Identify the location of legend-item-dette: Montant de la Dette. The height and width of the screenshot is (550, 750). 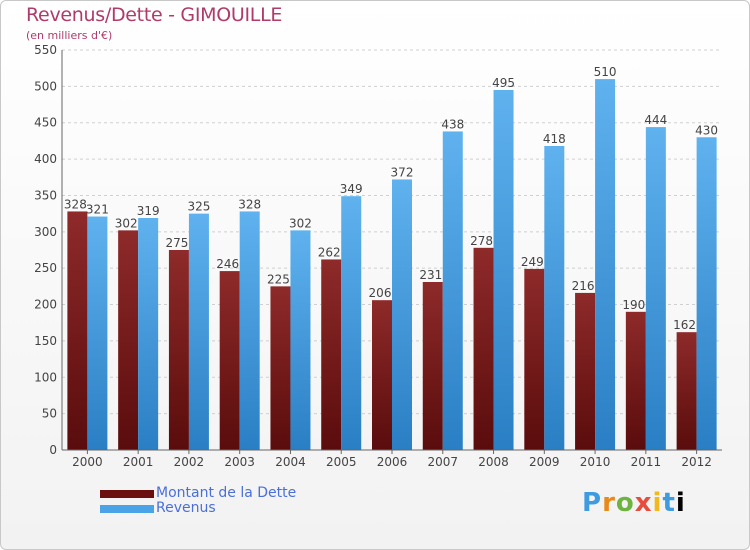
(198, 493).